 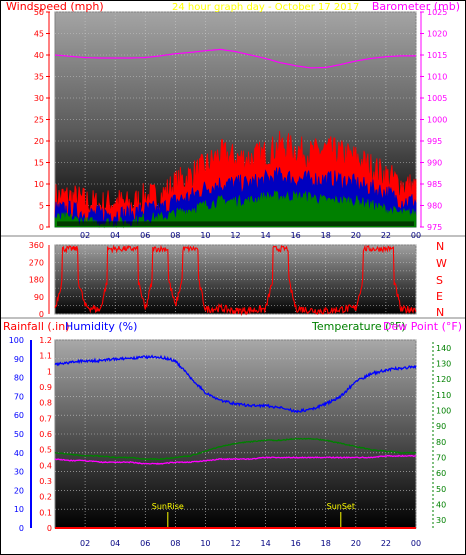 What do you see at coordinates (45, 512) in the screenshot?
I see `rainfall-tick-label: 0.1` at bounding box center [45, 512].